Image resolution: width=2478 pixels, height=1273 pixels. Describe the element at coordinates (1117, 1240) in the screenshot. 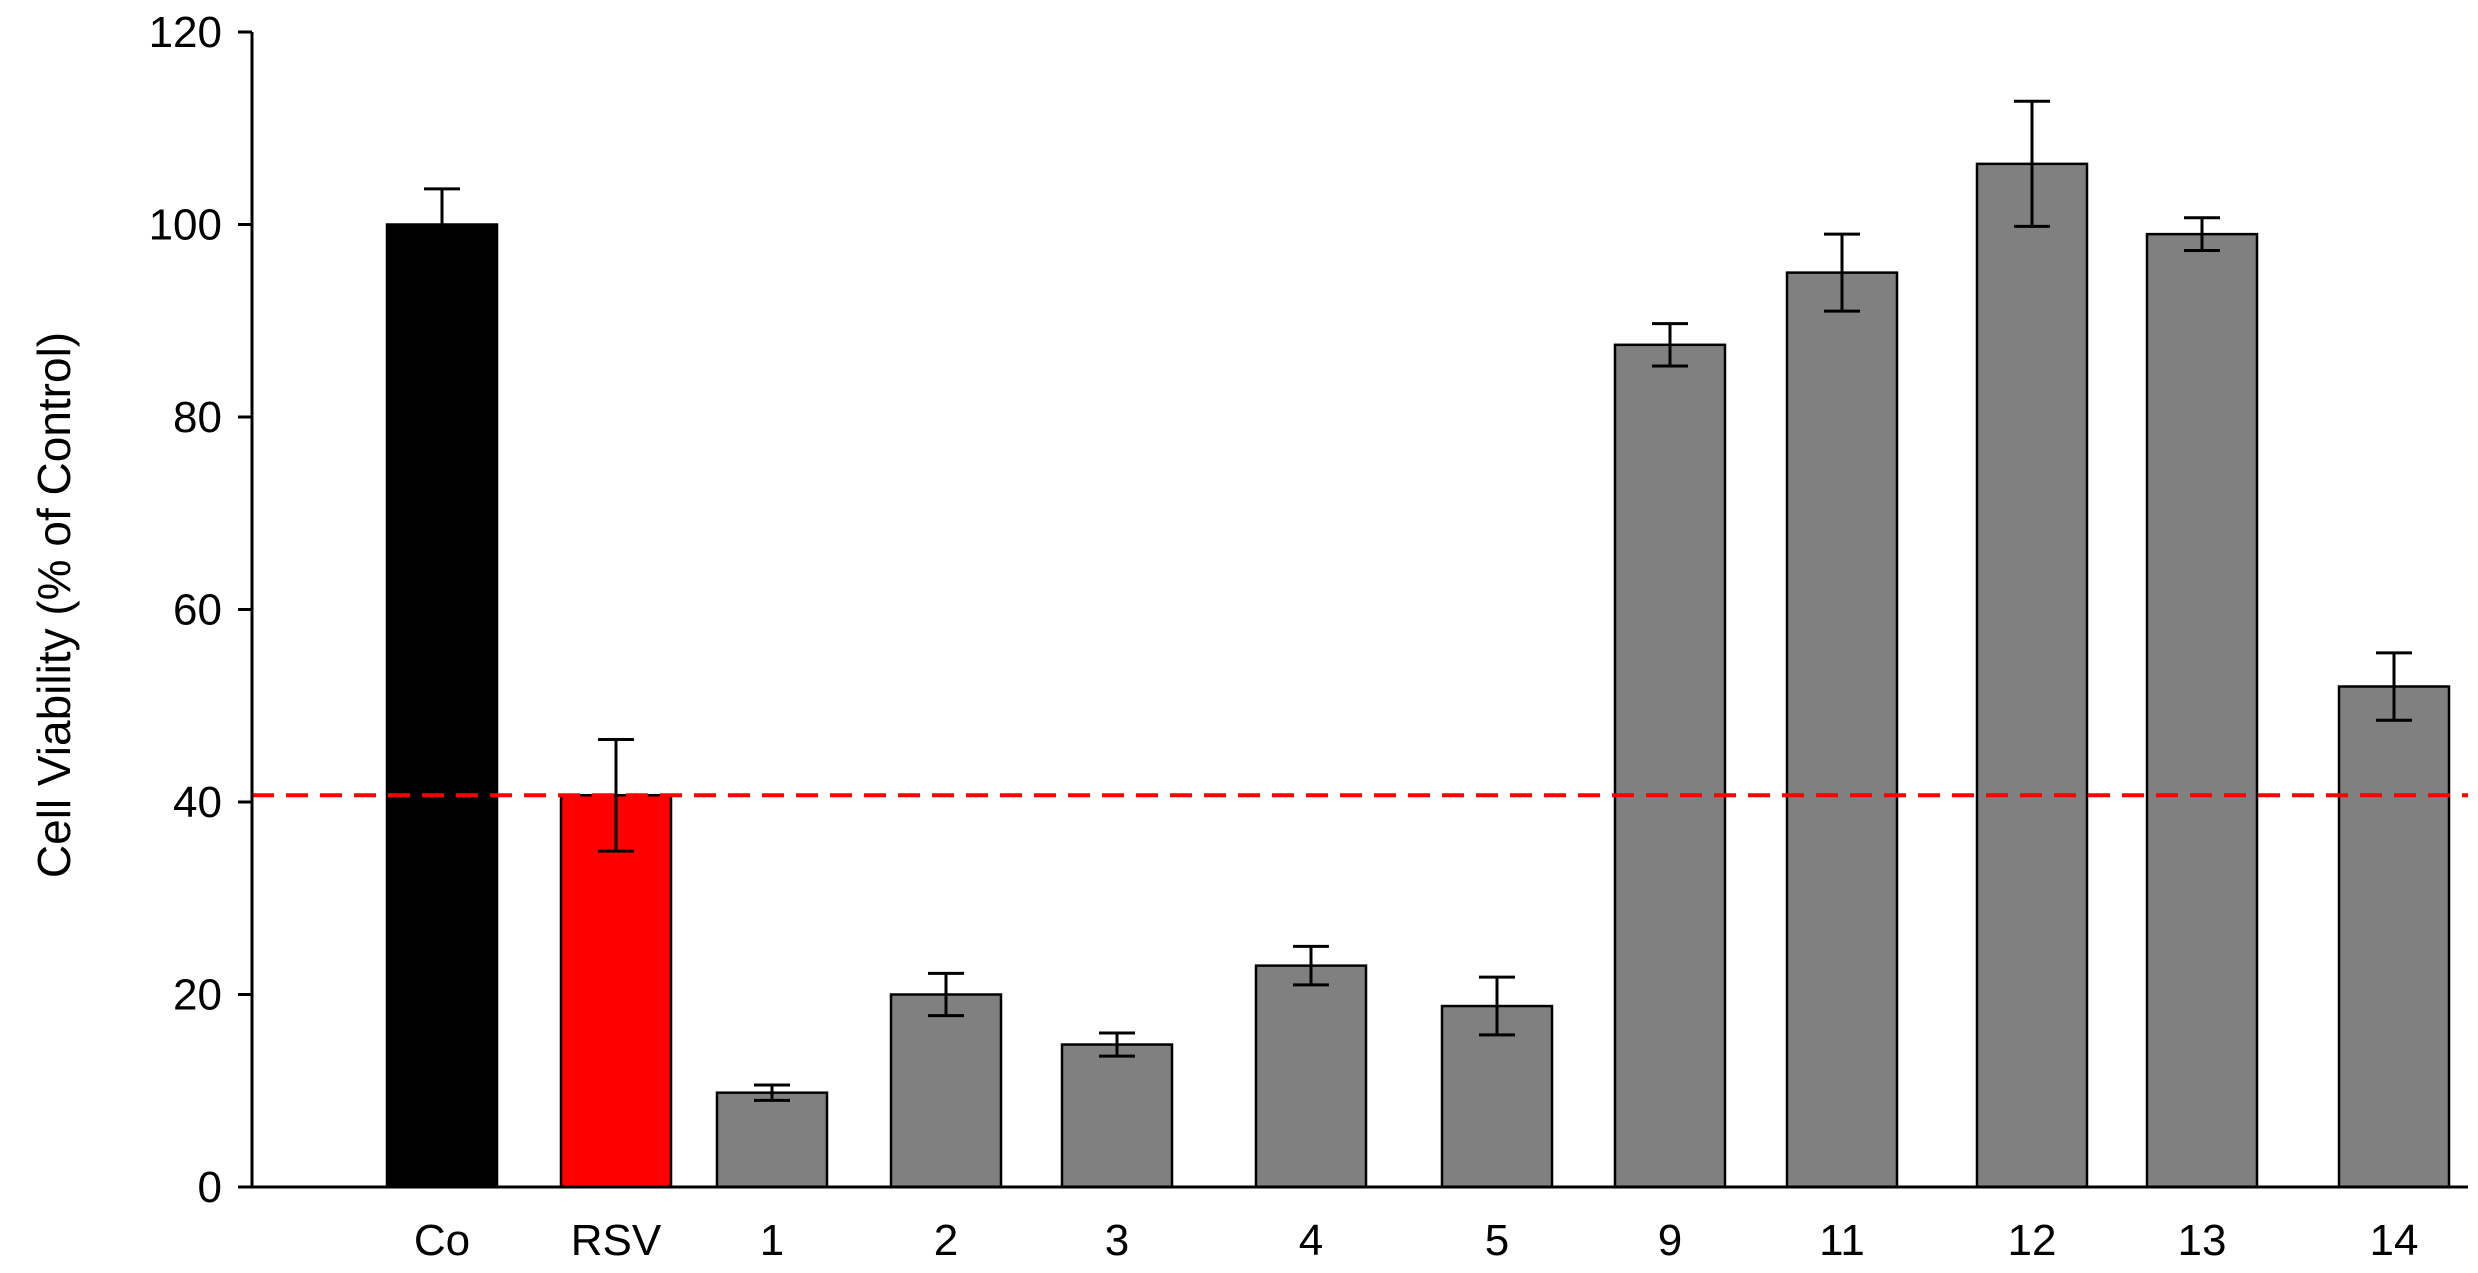

I see `x-tick-label-3: 3` at that location.